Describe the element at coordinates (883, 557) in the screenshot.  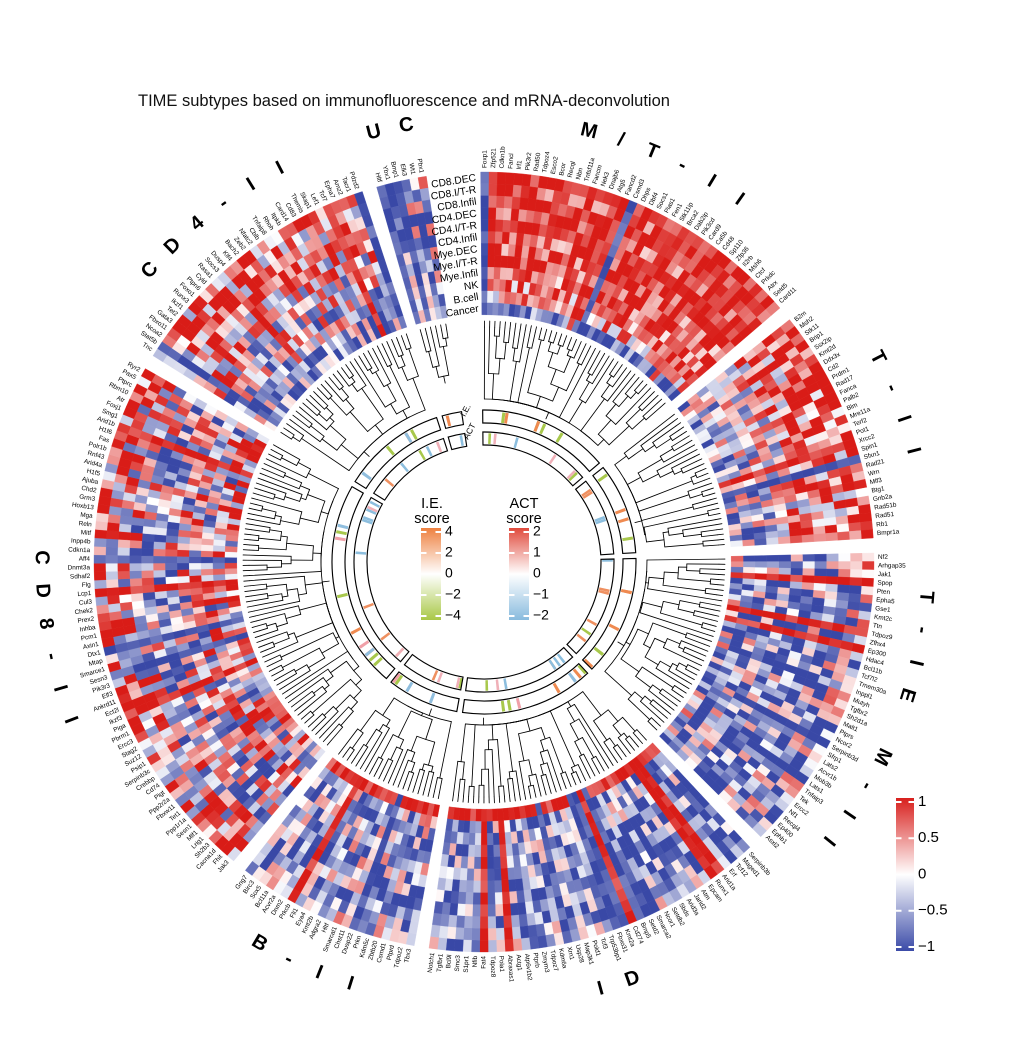
I see `gene-label: Nf2` at that location.